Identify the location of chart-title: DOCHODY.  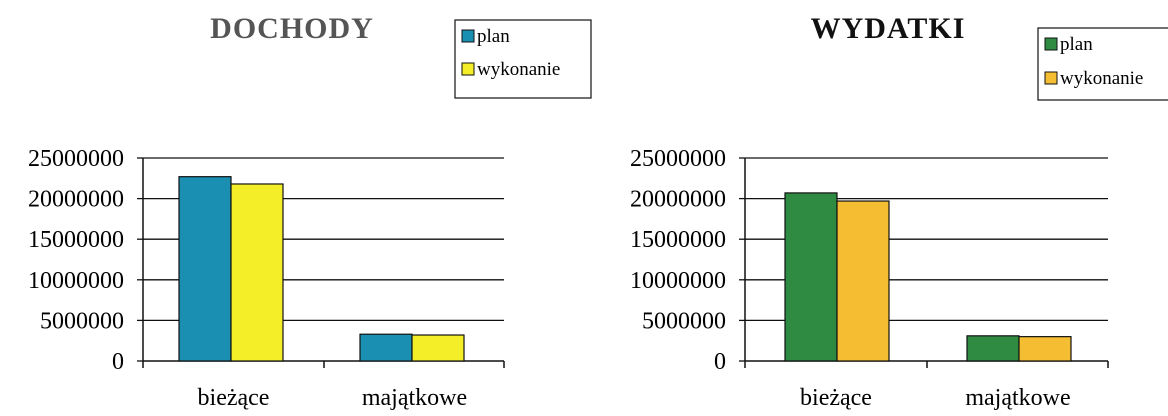
(292, 28).